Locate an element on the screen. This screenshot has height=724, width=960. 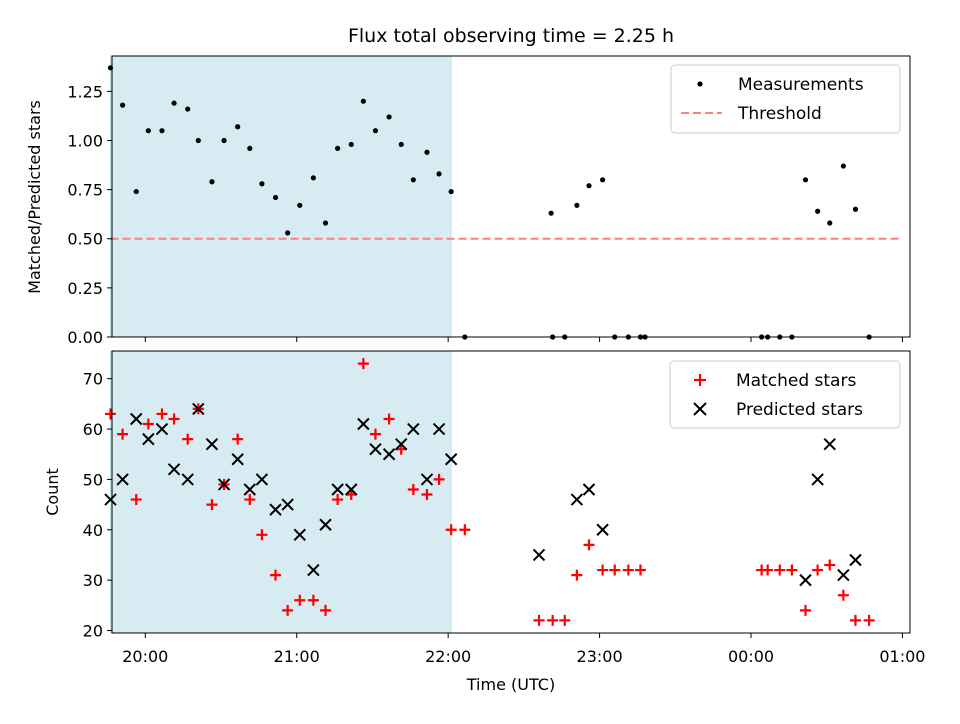
count-y-tick-label: 70 is located at coordinates (93, 379).